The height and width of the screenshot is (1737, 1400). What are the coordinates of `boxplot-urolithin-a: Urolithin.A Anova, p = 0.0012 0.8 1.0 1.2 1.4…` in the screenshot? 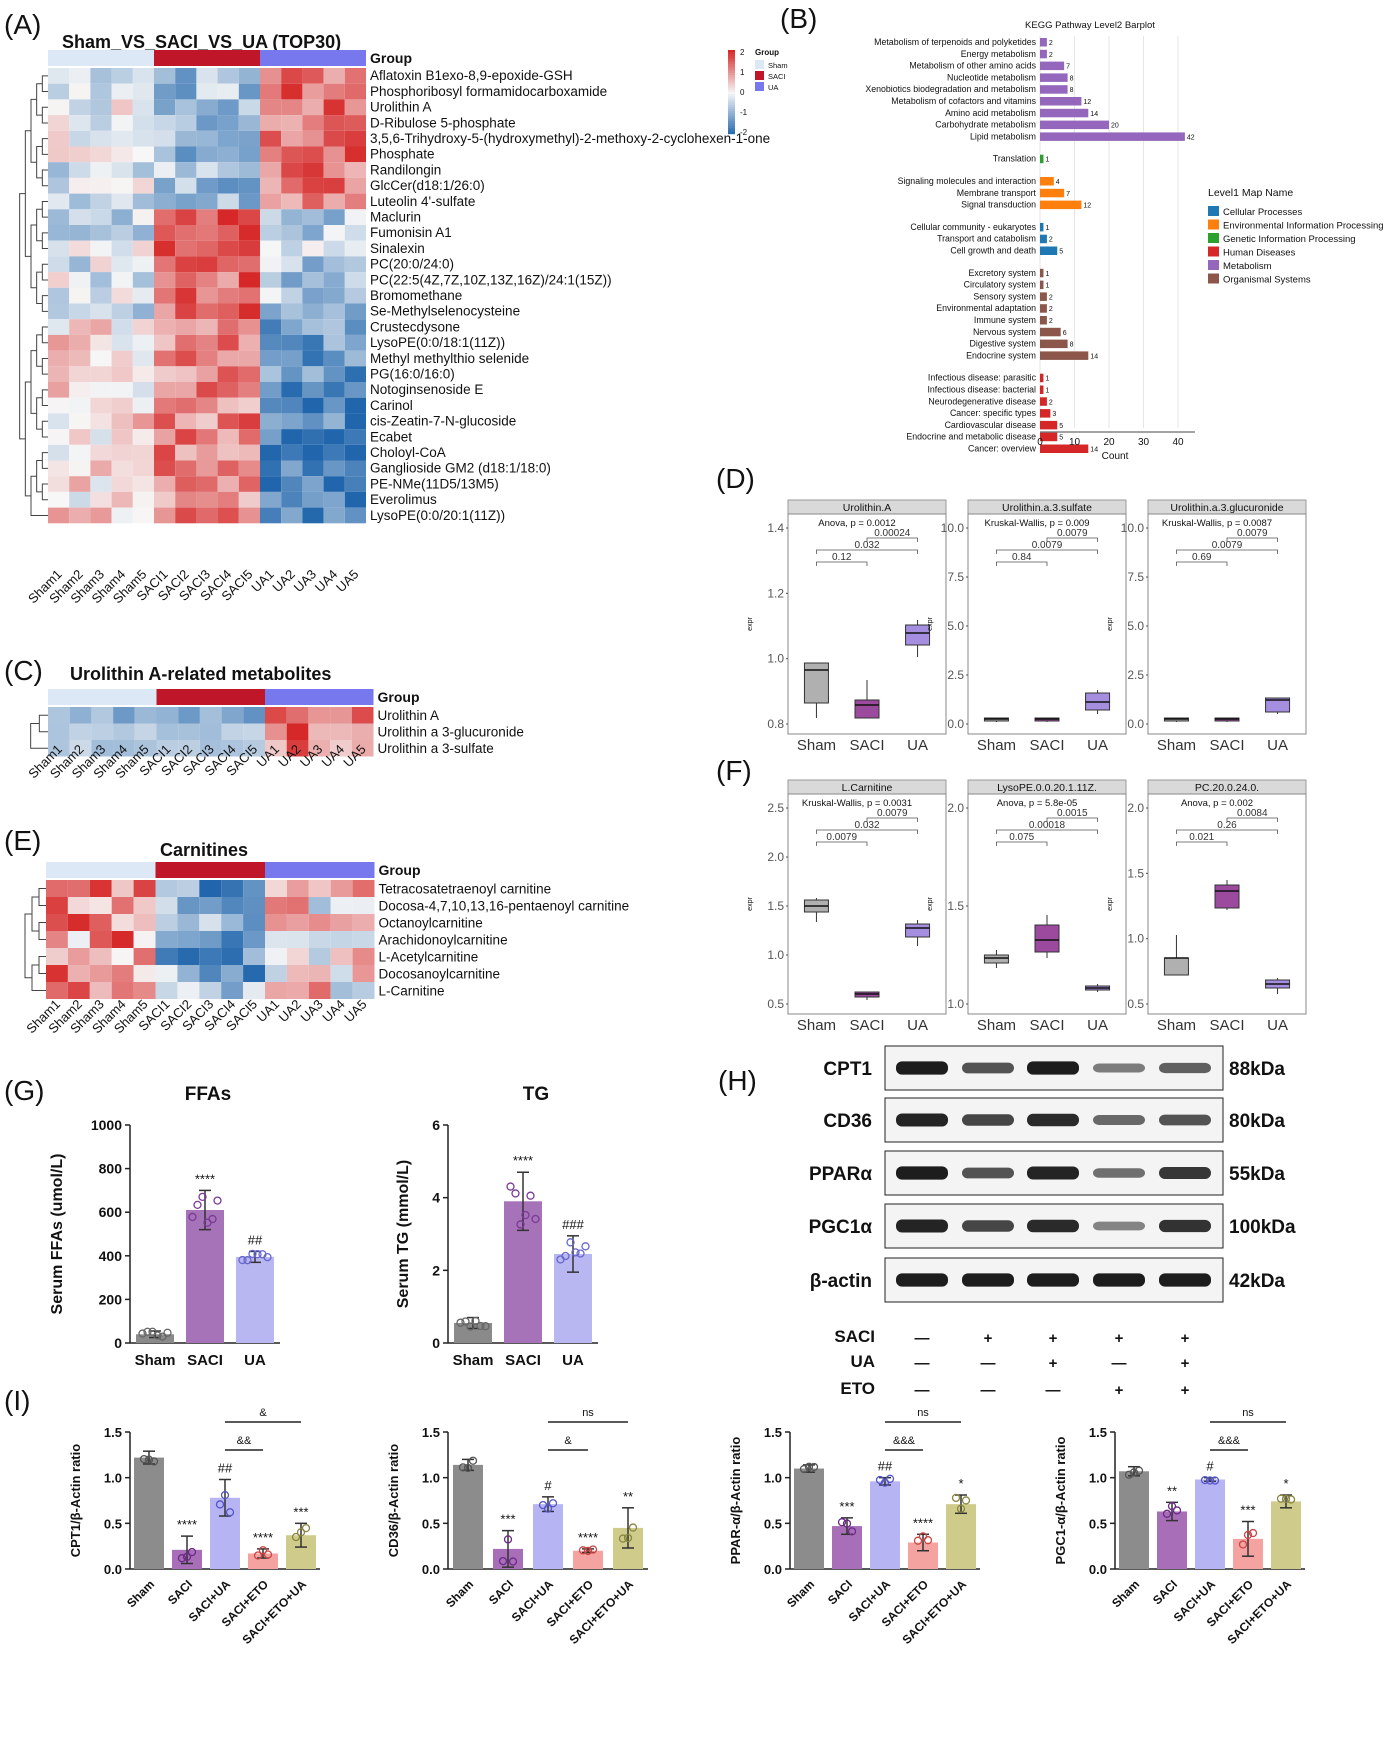 It's located at (847, 626).